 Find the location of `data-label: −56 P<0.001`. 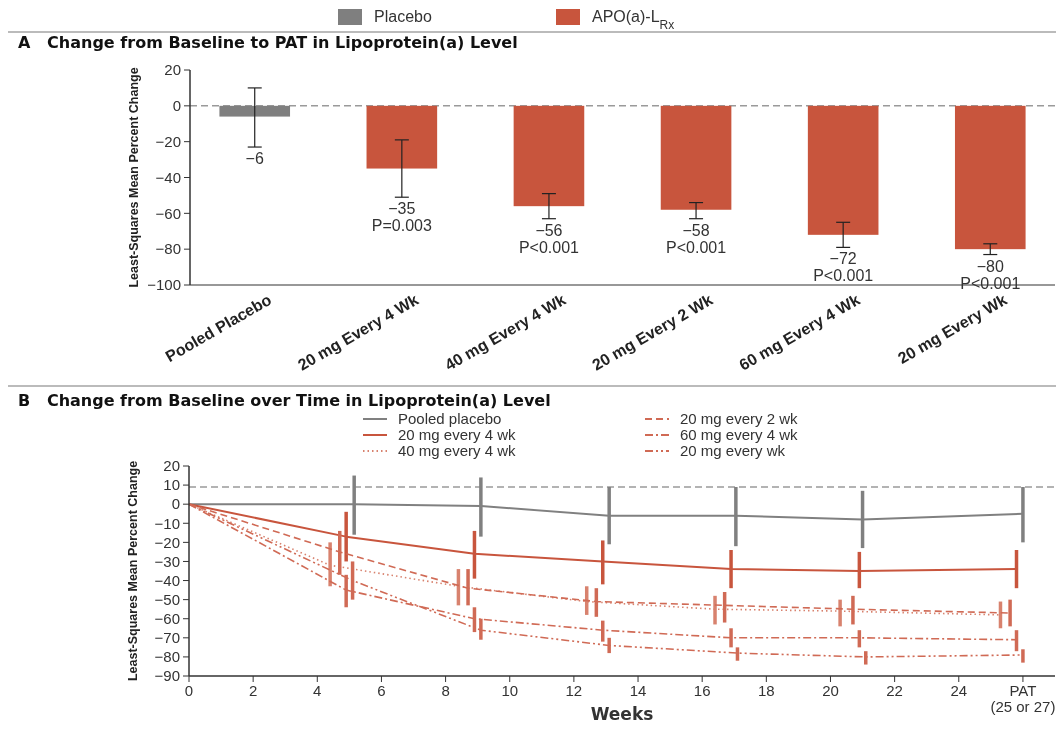

data-label: −56 P<0.001 is located at coordinates (549, 238).